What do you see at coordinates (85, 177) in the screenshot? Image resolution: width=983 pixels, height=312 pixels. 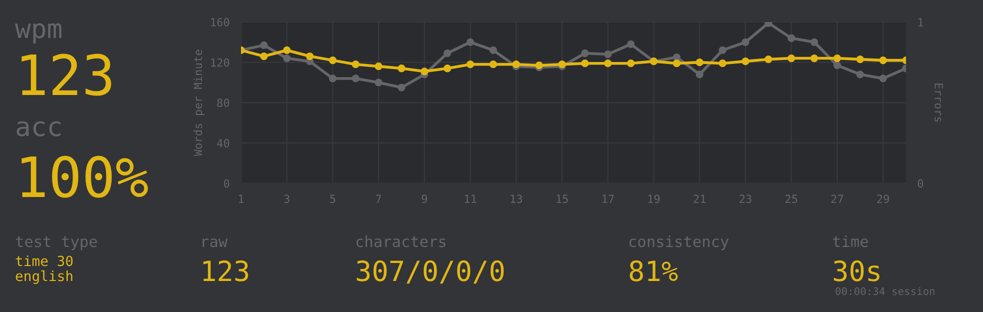 I see `text: 100%` at bounding box center [85, 177].